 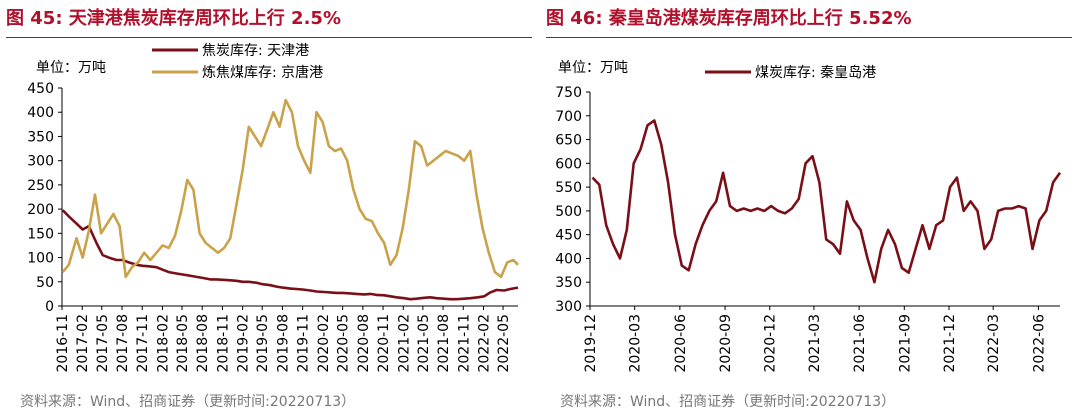 What do you see at coordinates (40, 210) in the screenshot?
I see `y-tick-label: 200` at bounding box center [40, 210].